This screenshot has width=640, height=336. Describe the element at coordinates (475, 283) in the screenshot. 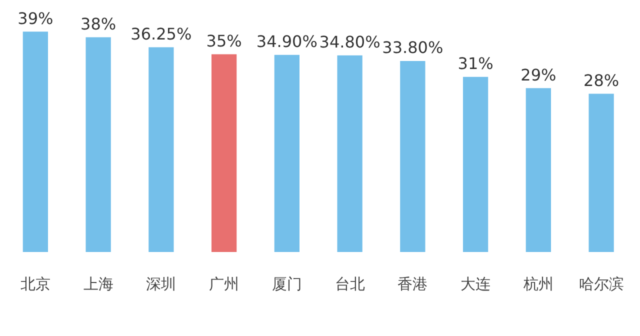

I see `x-tick-label: 大连` at that location.